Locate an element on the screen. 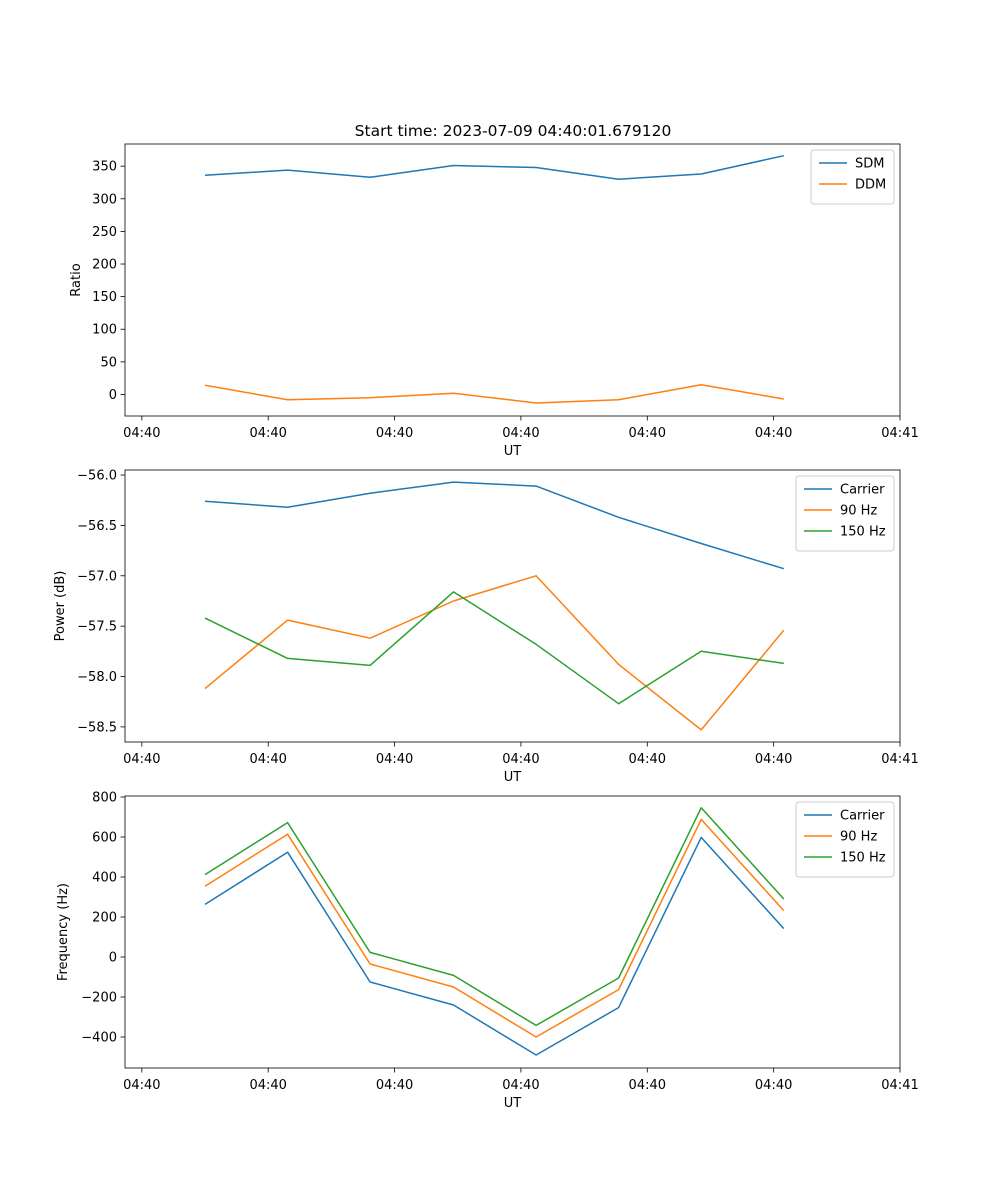 The height and width of the screenshot is (1200, 1000). power-series-carrier-line is located at coordinates (494, 525).